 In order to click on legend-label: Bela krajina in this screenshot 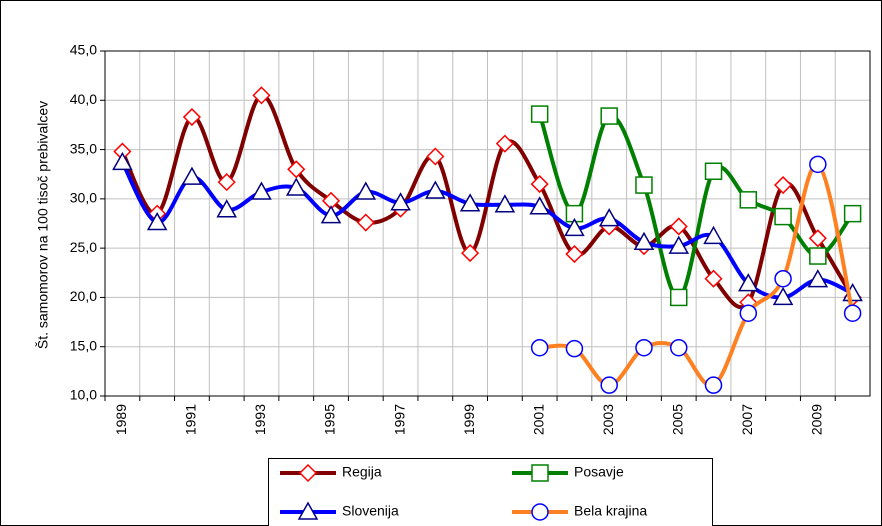, I will do `click(610, 511)`.